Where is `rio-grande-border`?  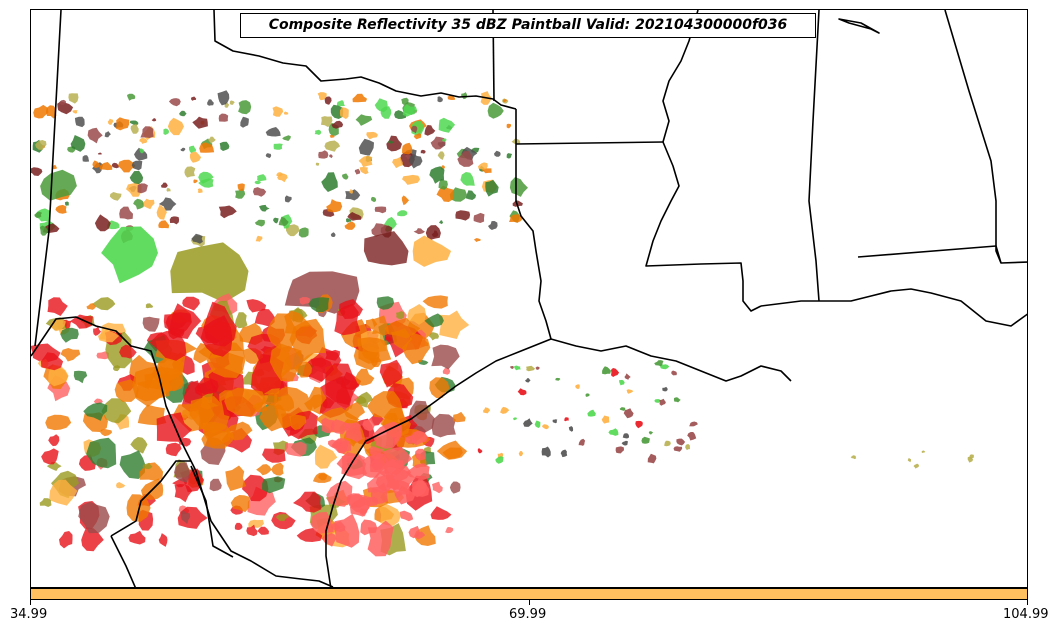
rio-grande-border is located at coordinates (182, 451).